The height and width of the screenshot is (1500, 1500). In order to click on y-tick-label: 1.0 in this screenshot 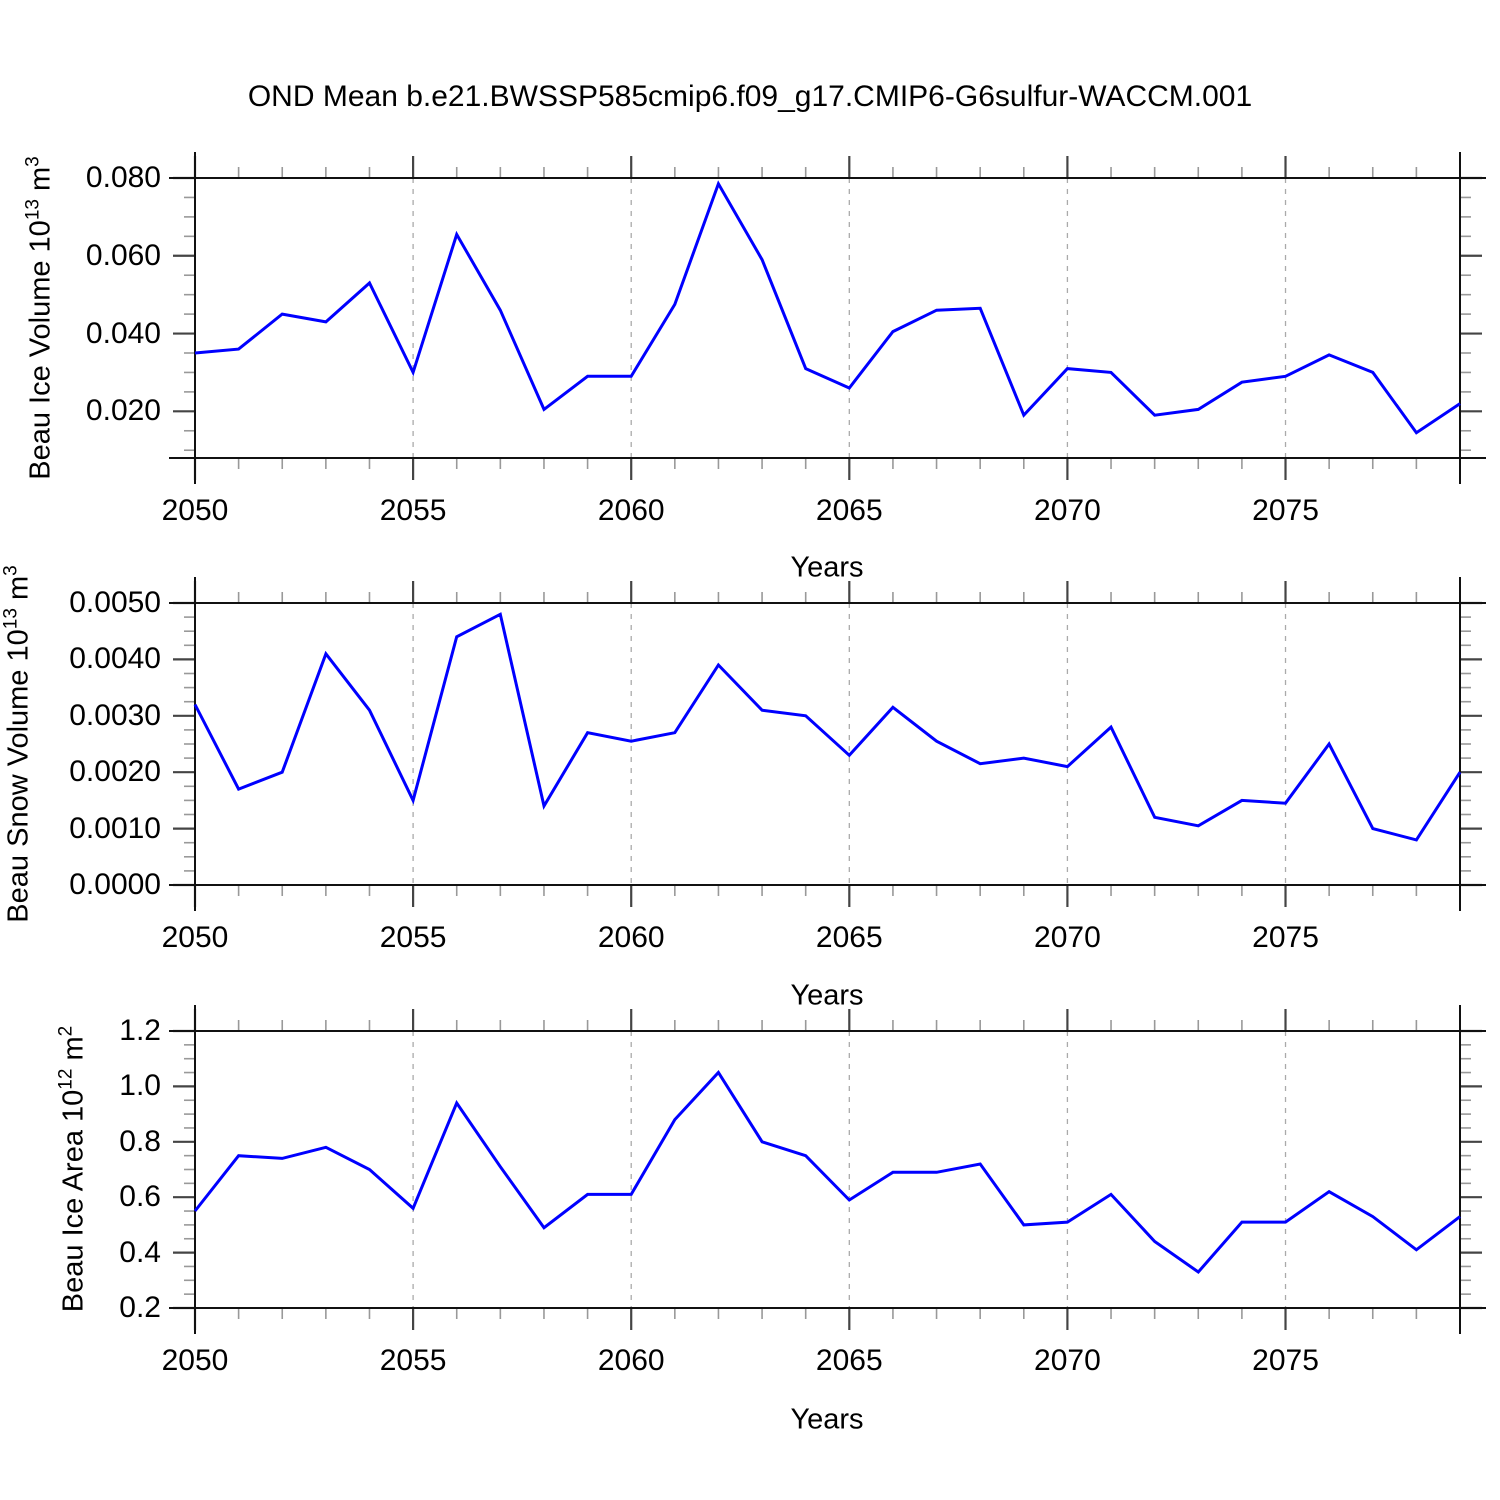, I will do `click(140, 1086)`.